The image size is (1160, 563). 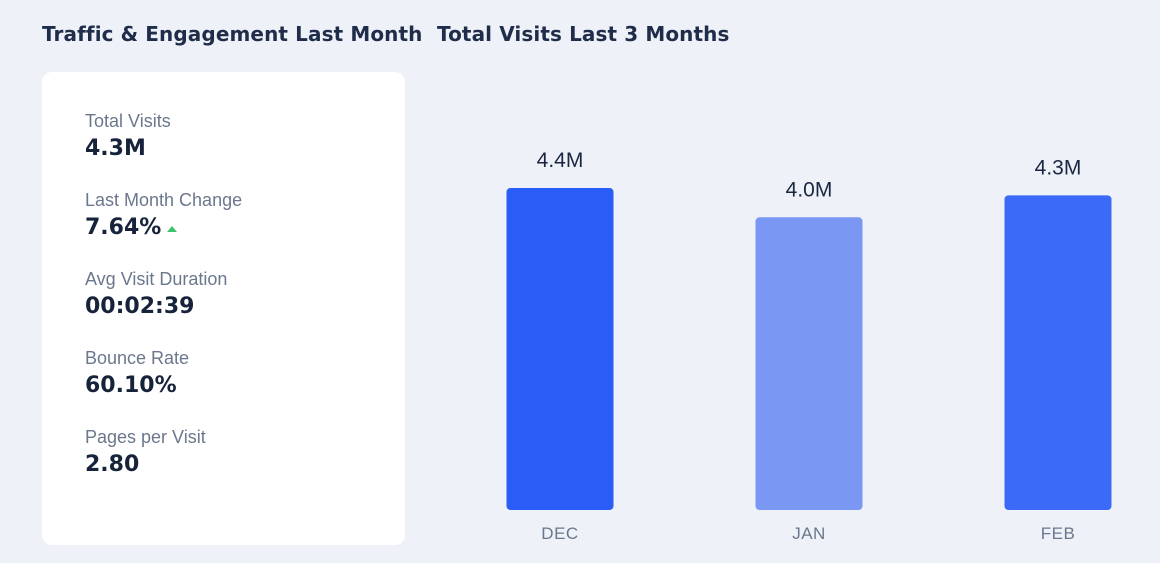 What do you see at coordinates (115, 148) in the screenshot?
I see `stat-value-text: 4.3M` at bounding box center [115, 148].